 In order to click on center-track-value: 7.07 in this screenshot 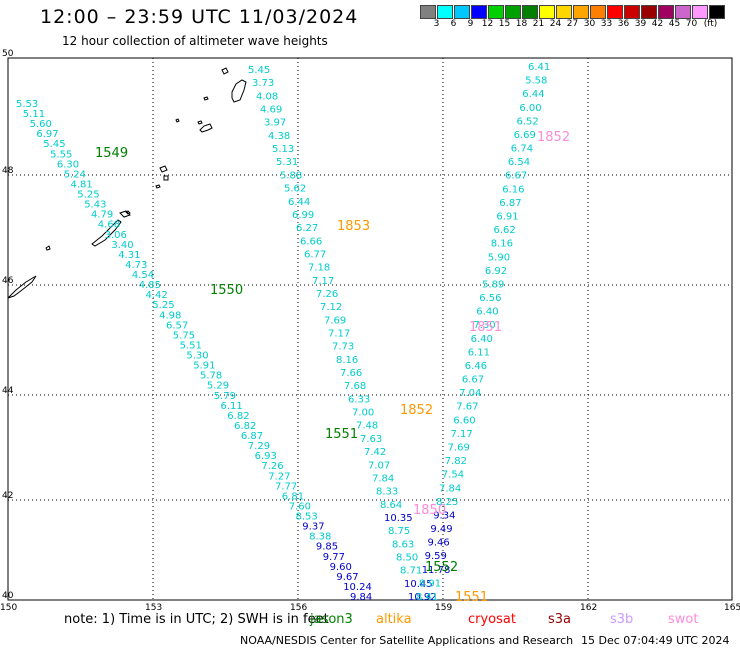, I will do `click(379, 465)`.